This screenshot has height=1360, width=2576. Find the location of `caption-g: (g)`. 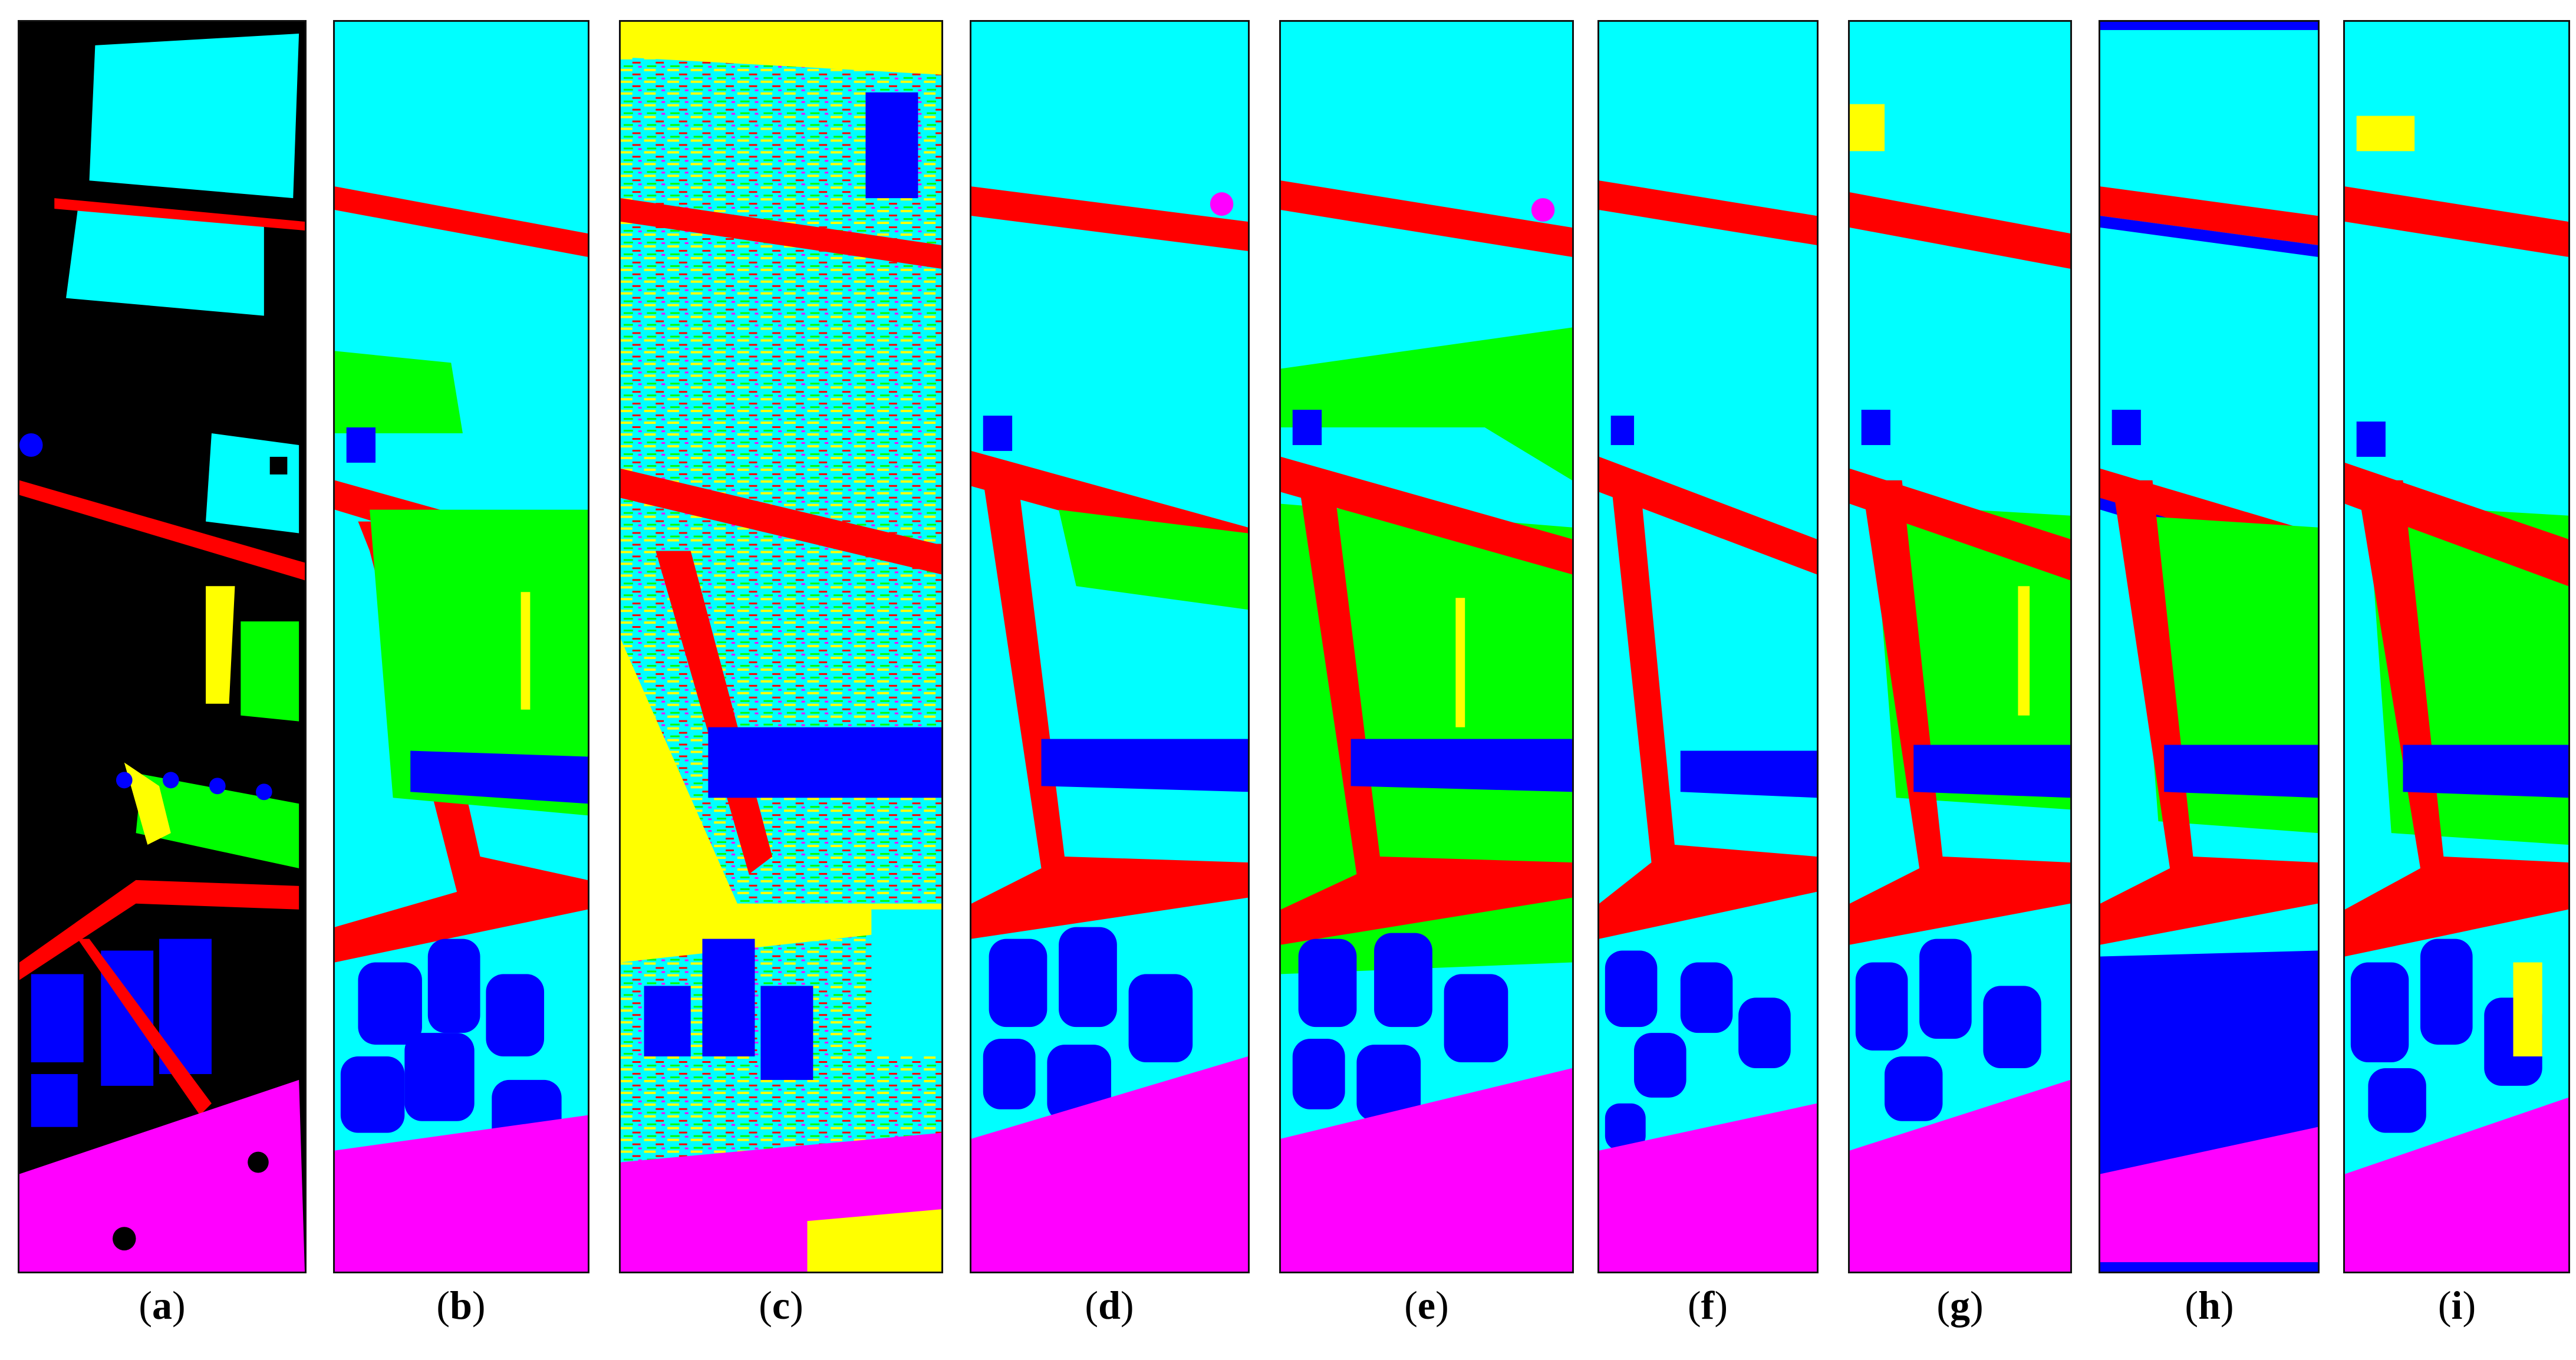

caption-g: (g) is located at coordinates (1960, 1305).